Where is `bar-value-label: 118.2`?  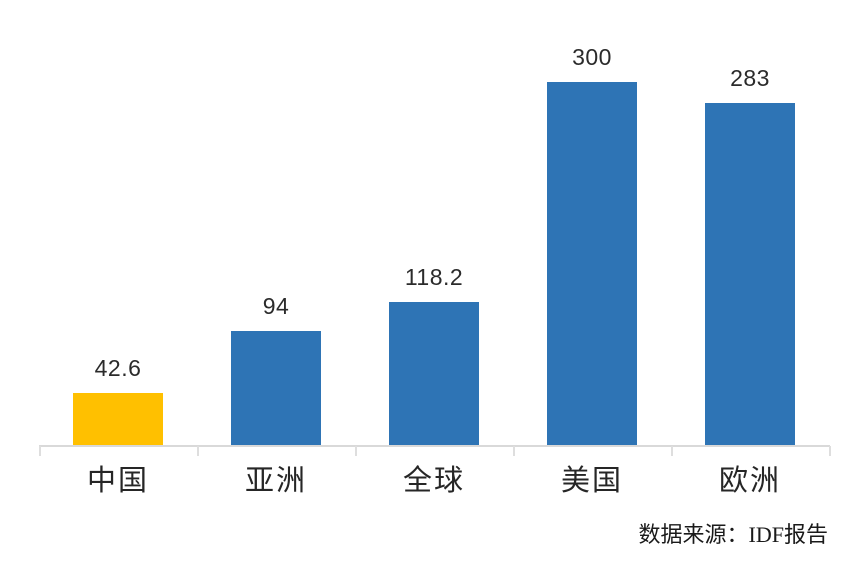 bar-value-label: 118.2 is located at coordinates (434, 277).